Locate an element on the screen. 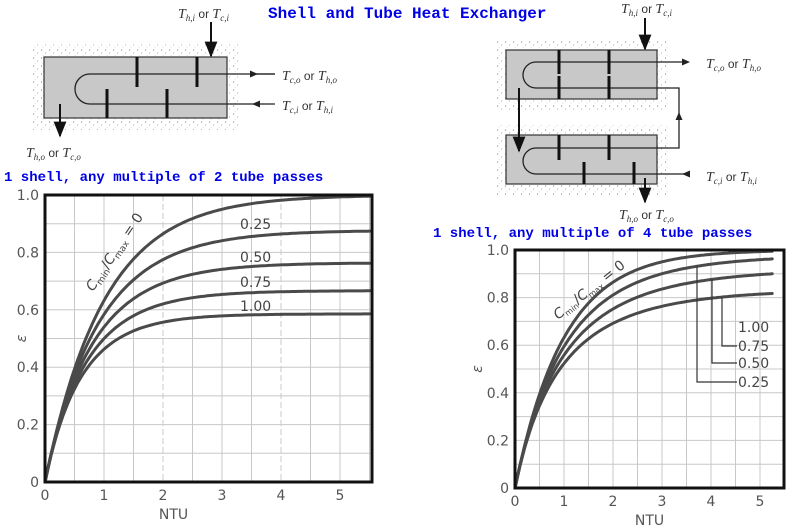 The height and width of the screenshot is (528, 800). right-shell-outlet-label: Th,o or Tc,o is located at coordinates (646, 216).